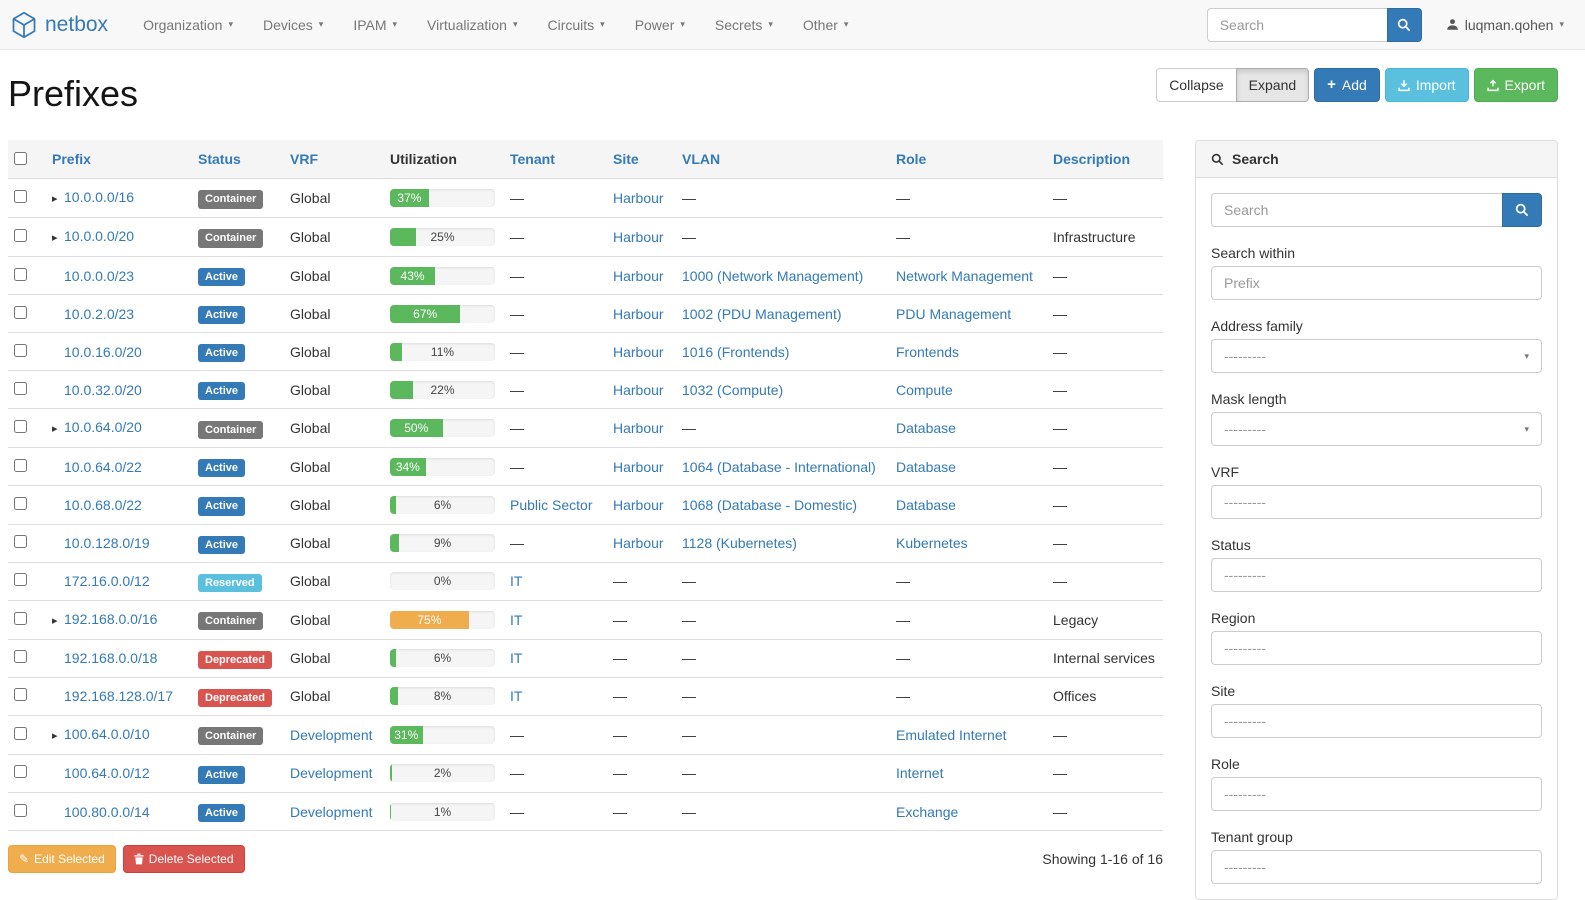 This screenshot has width=1585, height=900. Describe the element at coordinates (744, 24) in the screenshot. I see `nav-item-secrets: Secrets ▾` at that location.